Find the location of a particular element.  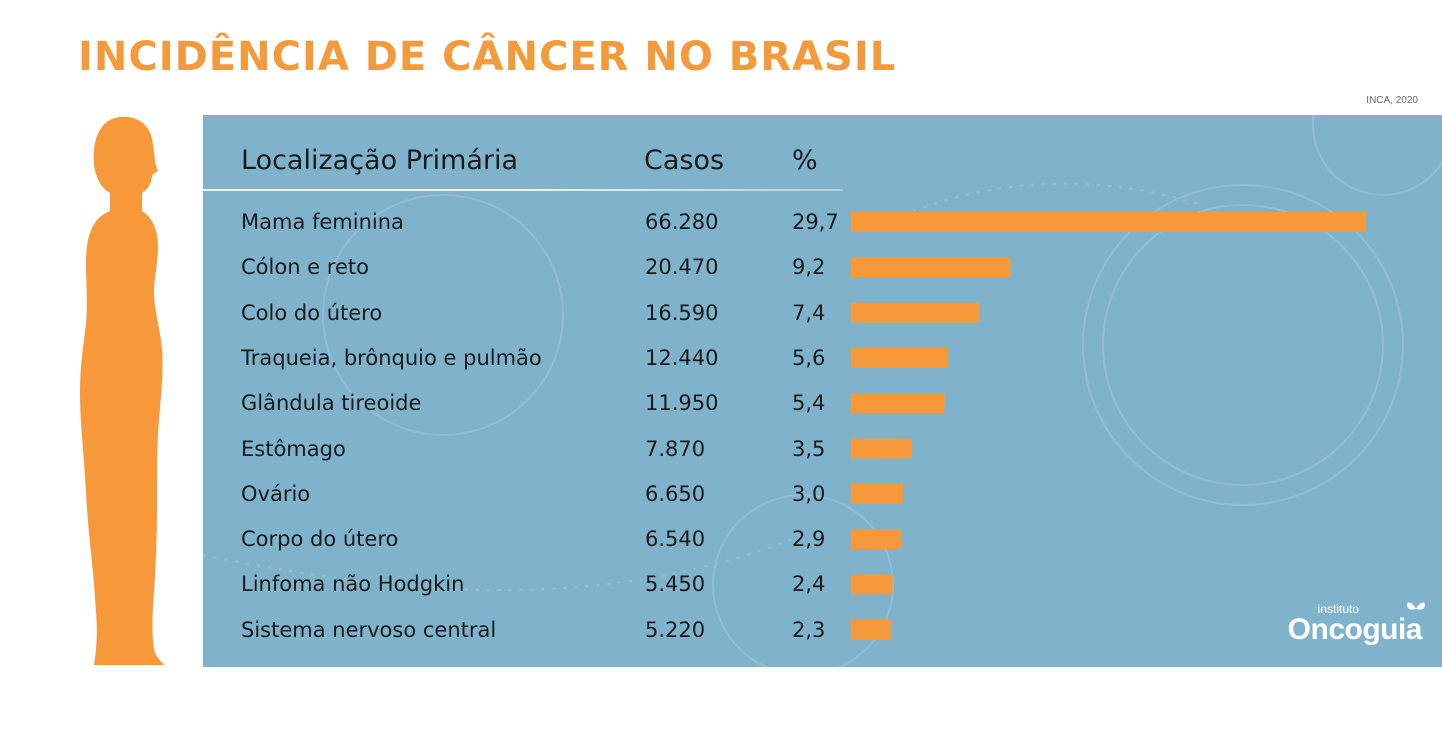

row-cases: 7.870 is located at coordinates (675, 448).